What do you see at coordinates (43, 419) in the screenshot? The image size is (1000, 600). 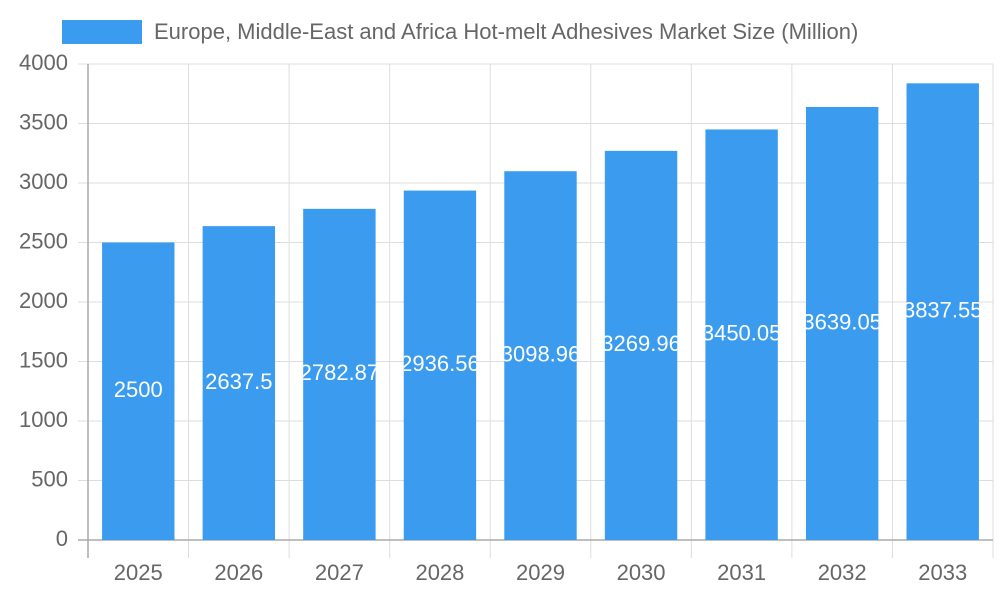 I see `y-tick-label: 1000` at bounding box center [43, 419].